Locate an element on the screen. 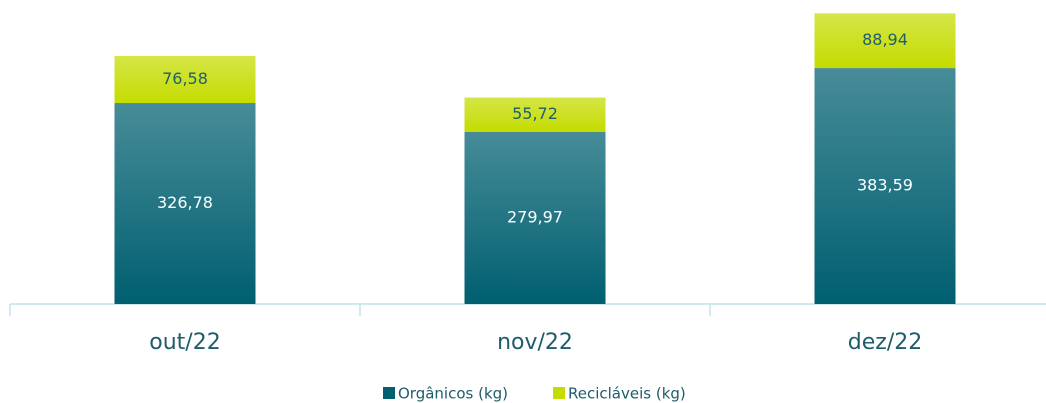 This screenshot has height=403, width=1046. data-label: 88,94 is located at coordinates (885, 39).